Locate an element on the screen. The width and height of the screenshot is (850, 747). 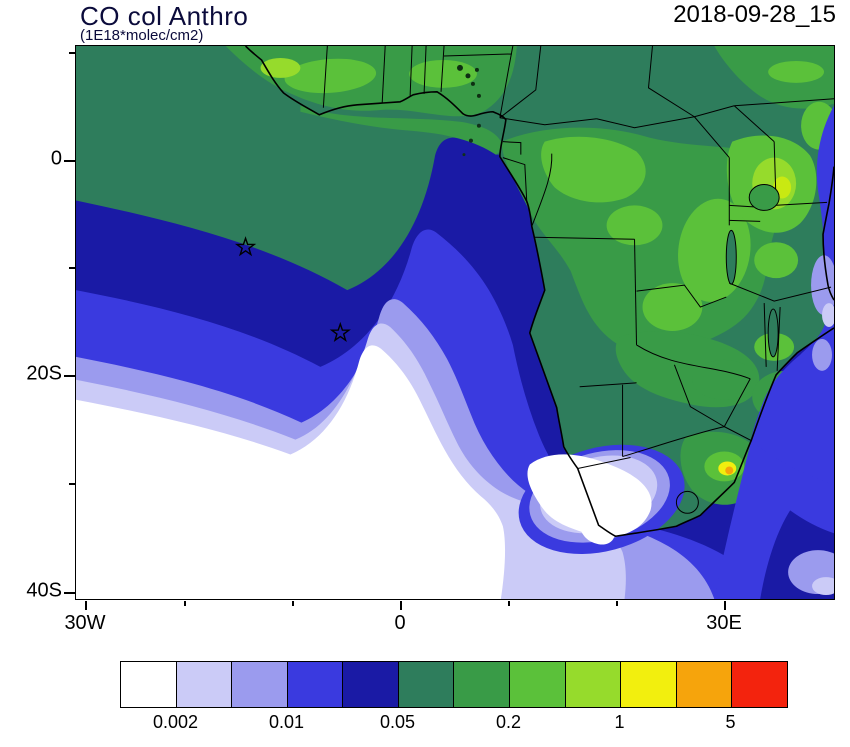
x-axis-label: 0 is located at coordinates (400, 623).